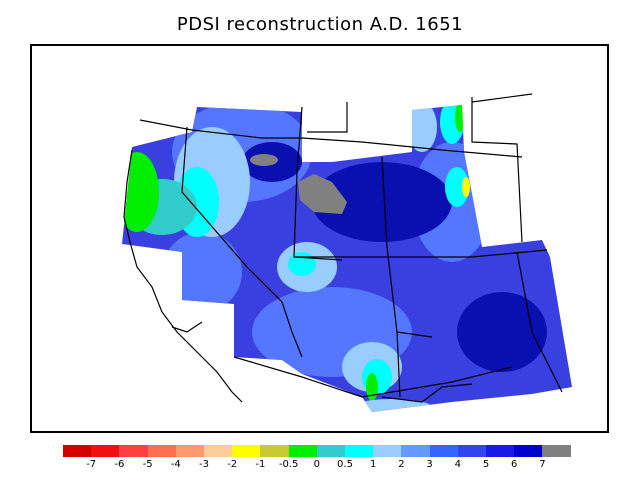 This screenshot has width=640, height=480. Describe the element at coordinates (232, 464) in the screenshot. I see `colorbar-tick-label: -2` at that location.